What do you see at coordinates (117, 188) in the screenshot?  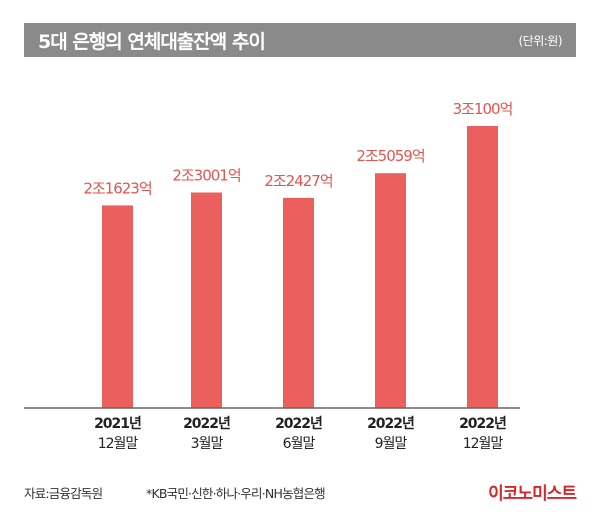 I see `data-label-0: 2조1623억` at bounding box center [117, 188].